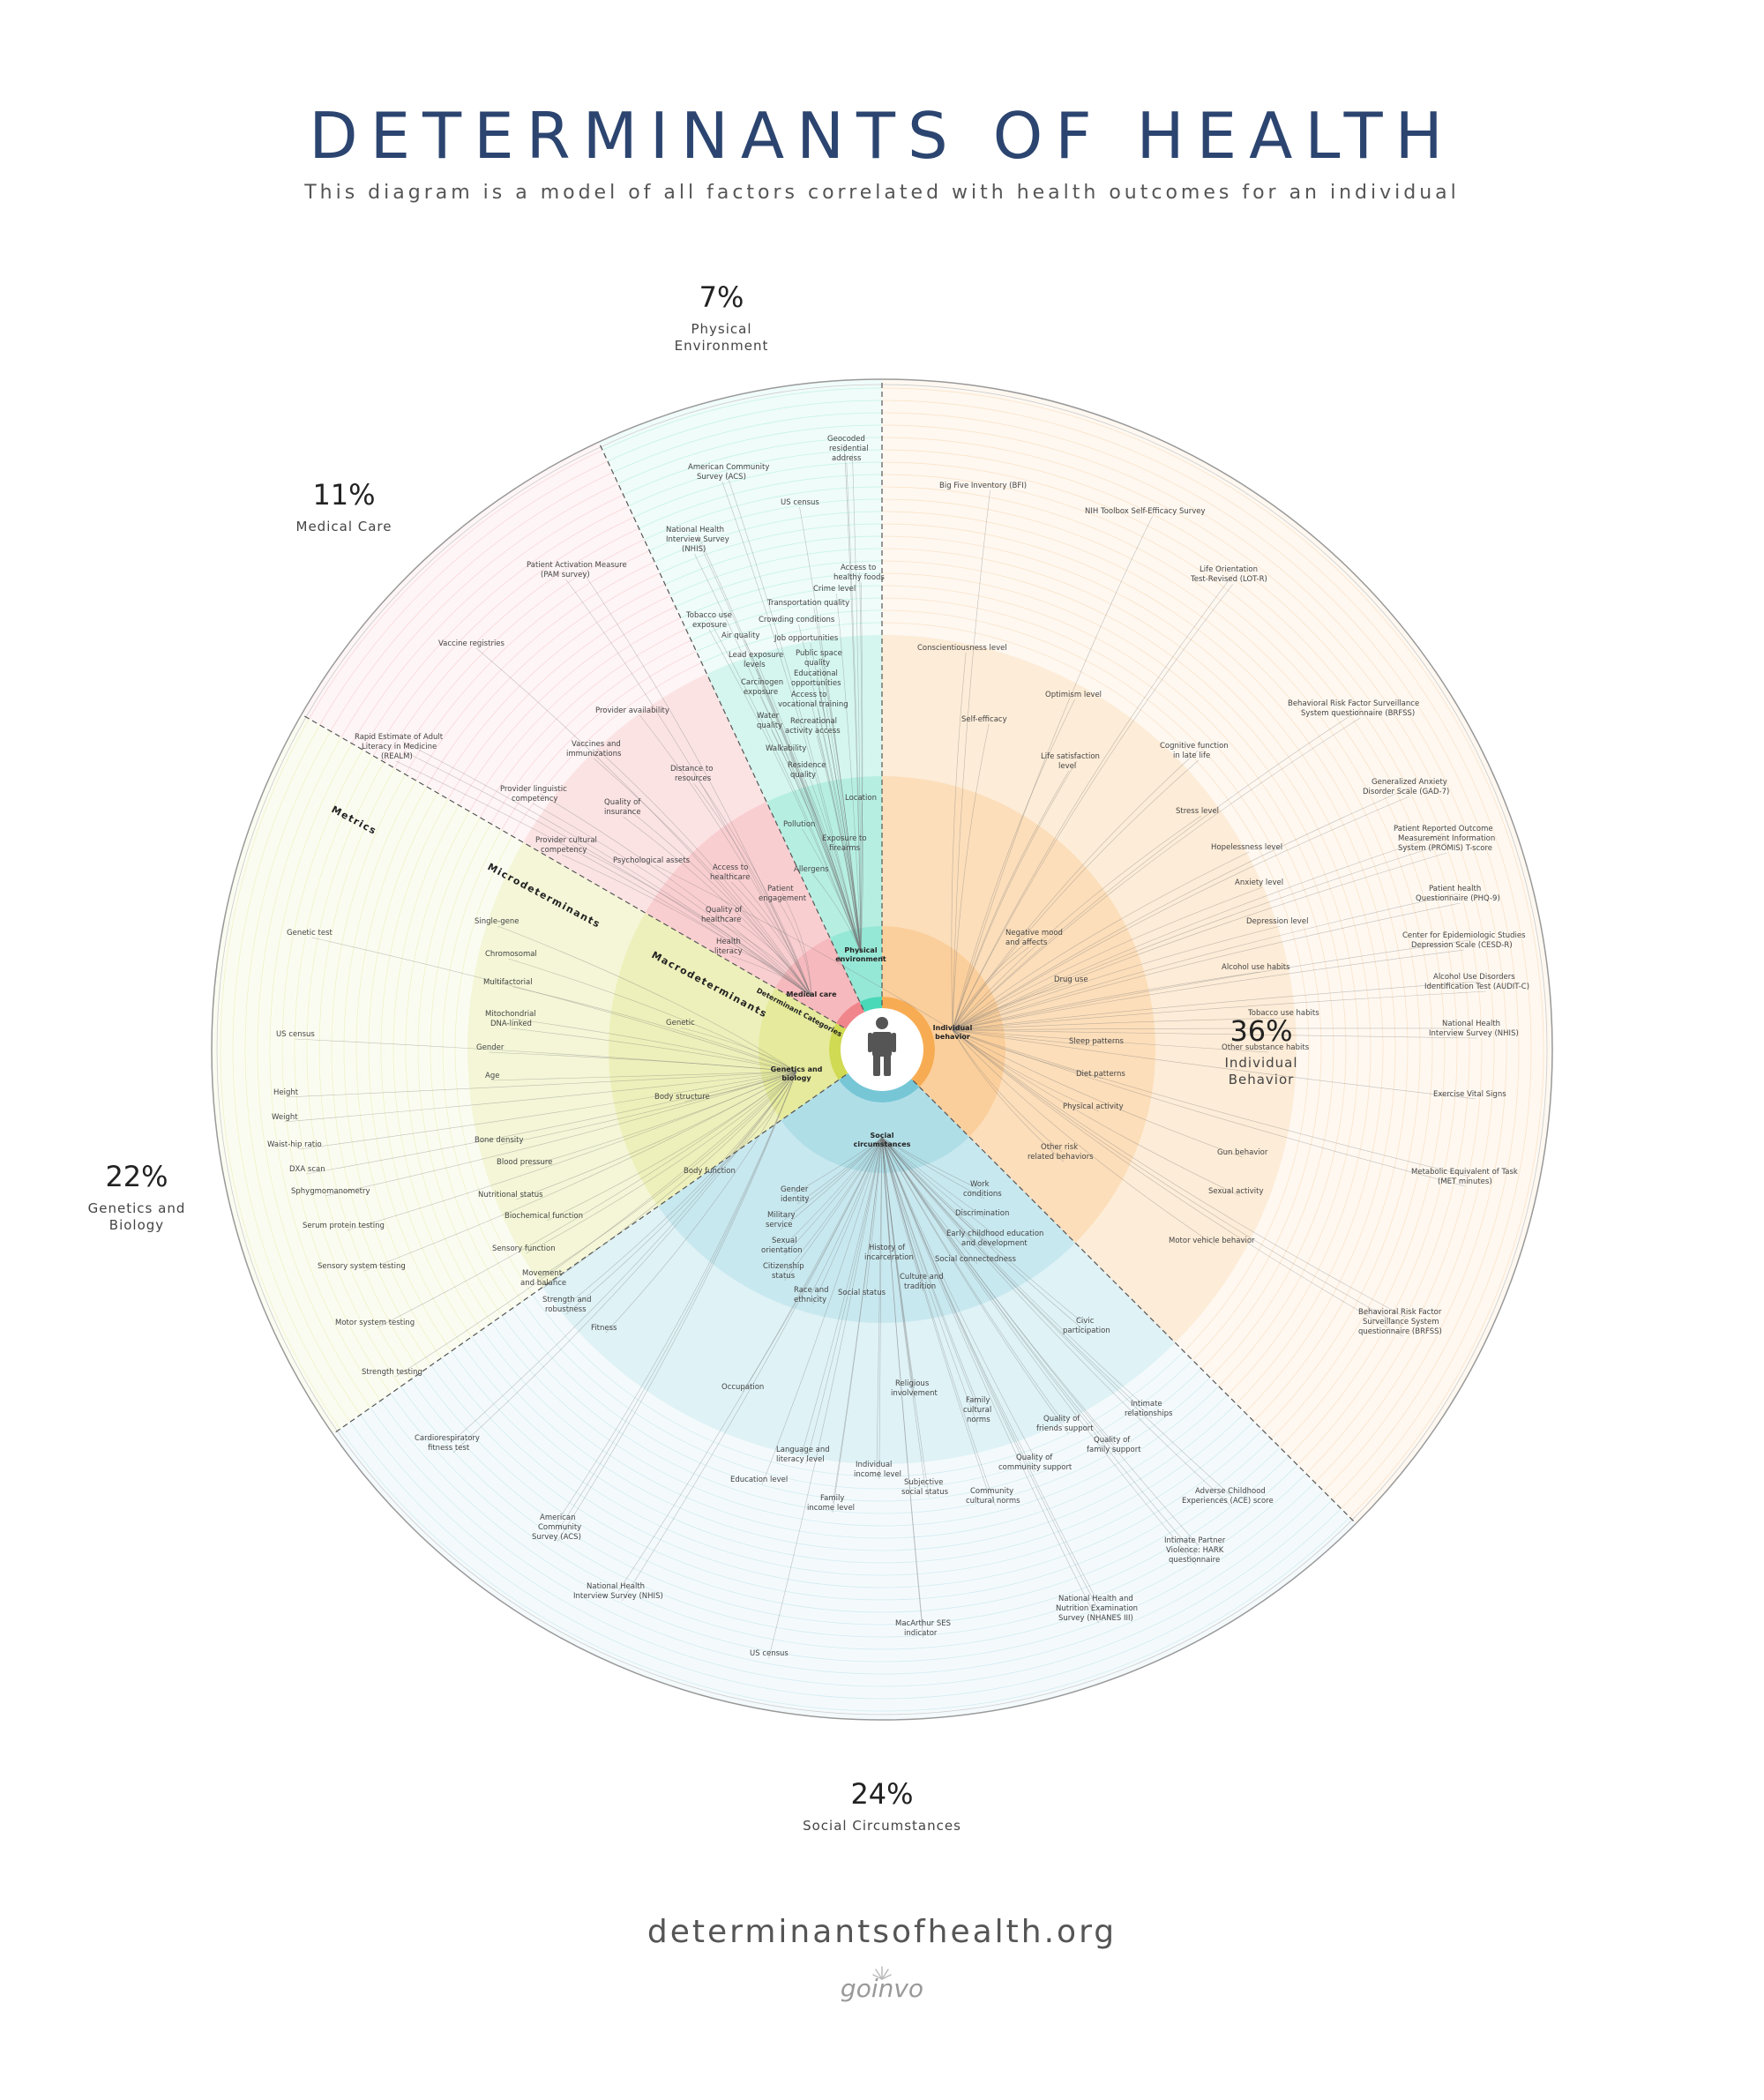 This screenshot has width=1764, height=2100. What do you see at coordinates (813, 704) in the screenshot?
I see `physical-micro-label: vocational training` at bounding box center [813, 704].